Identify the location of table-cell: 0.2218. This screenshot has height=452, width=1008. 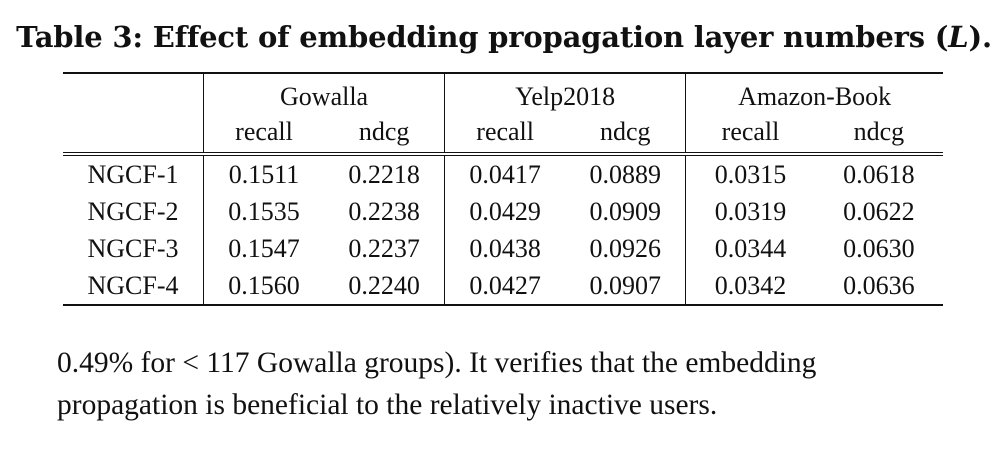
(384, 174).